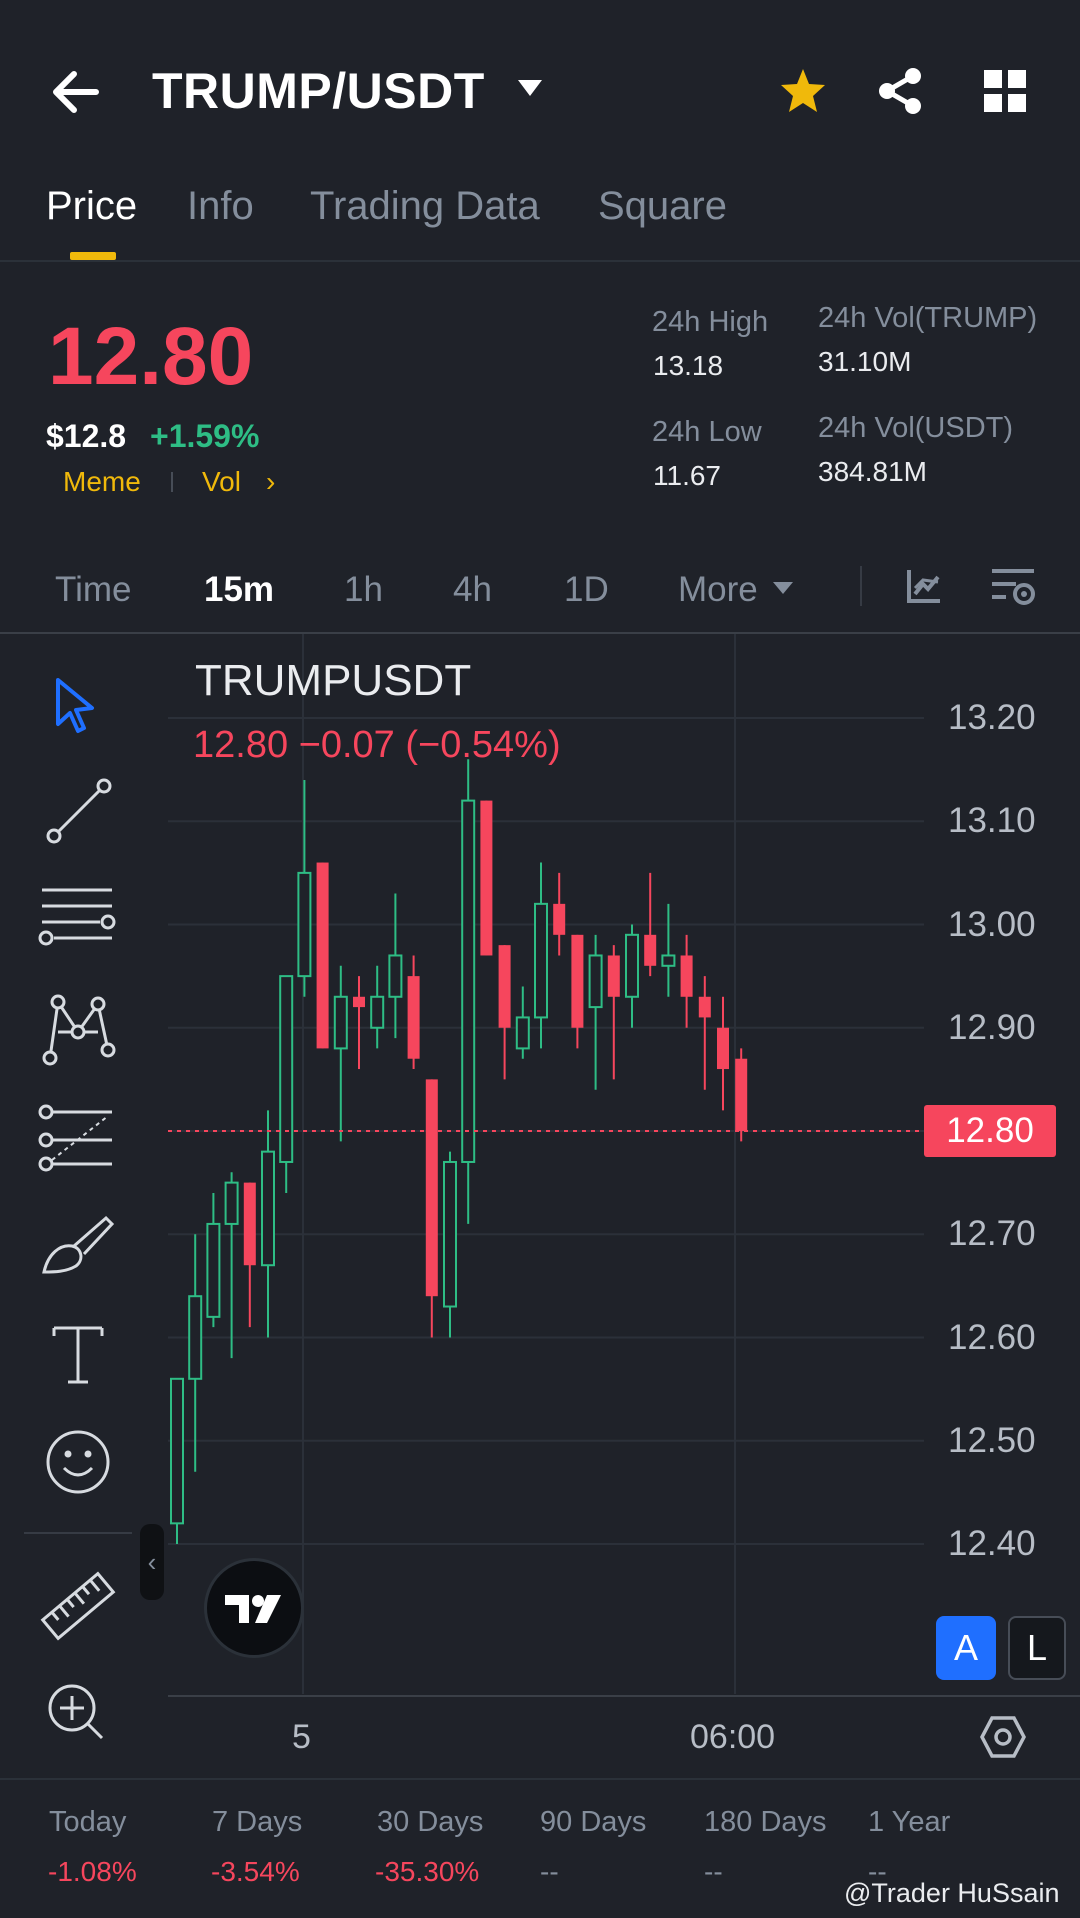  Describe the element at coordinates (75, 1138) in the screenshot. I see `fib-icon` at that location.